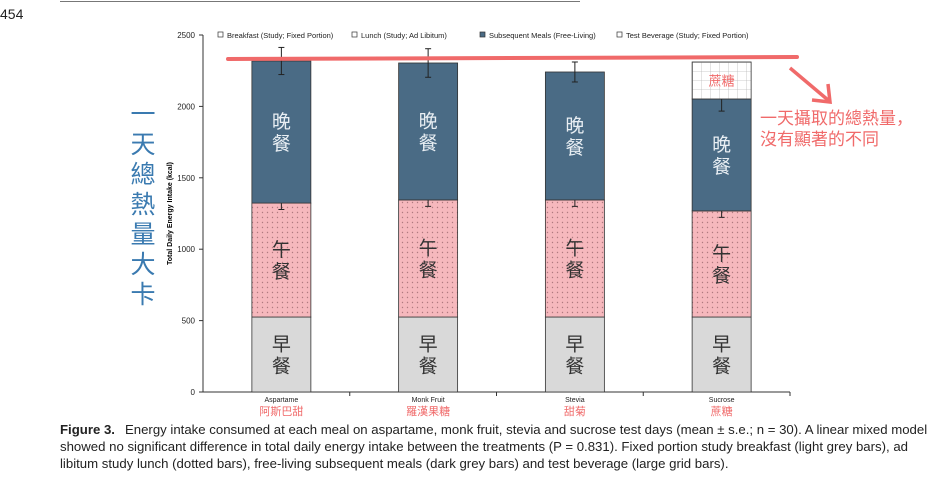 Image resolution: width=948 pixels, height=490 pixels. What do you see at coordinates (542, 35) in the screenshot?
I see `legend-label: Subsequent Meals (Free-Living)` at bounding box center [542, 35].